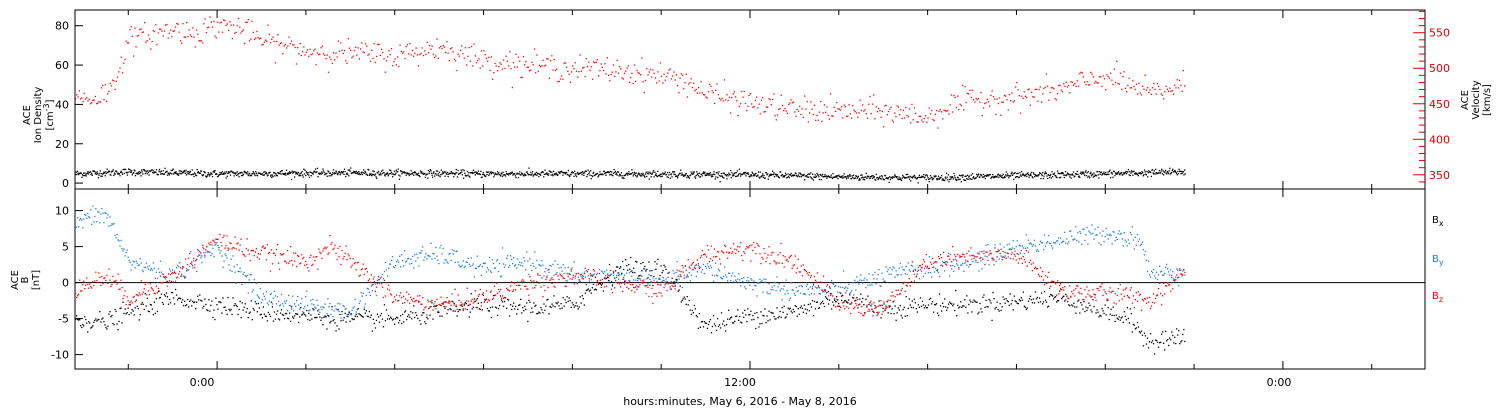  What do you see at coordinates (1439, 68) in the screenshot?
I see `y-tick-label: 500` at bounding box center [1439, 68].